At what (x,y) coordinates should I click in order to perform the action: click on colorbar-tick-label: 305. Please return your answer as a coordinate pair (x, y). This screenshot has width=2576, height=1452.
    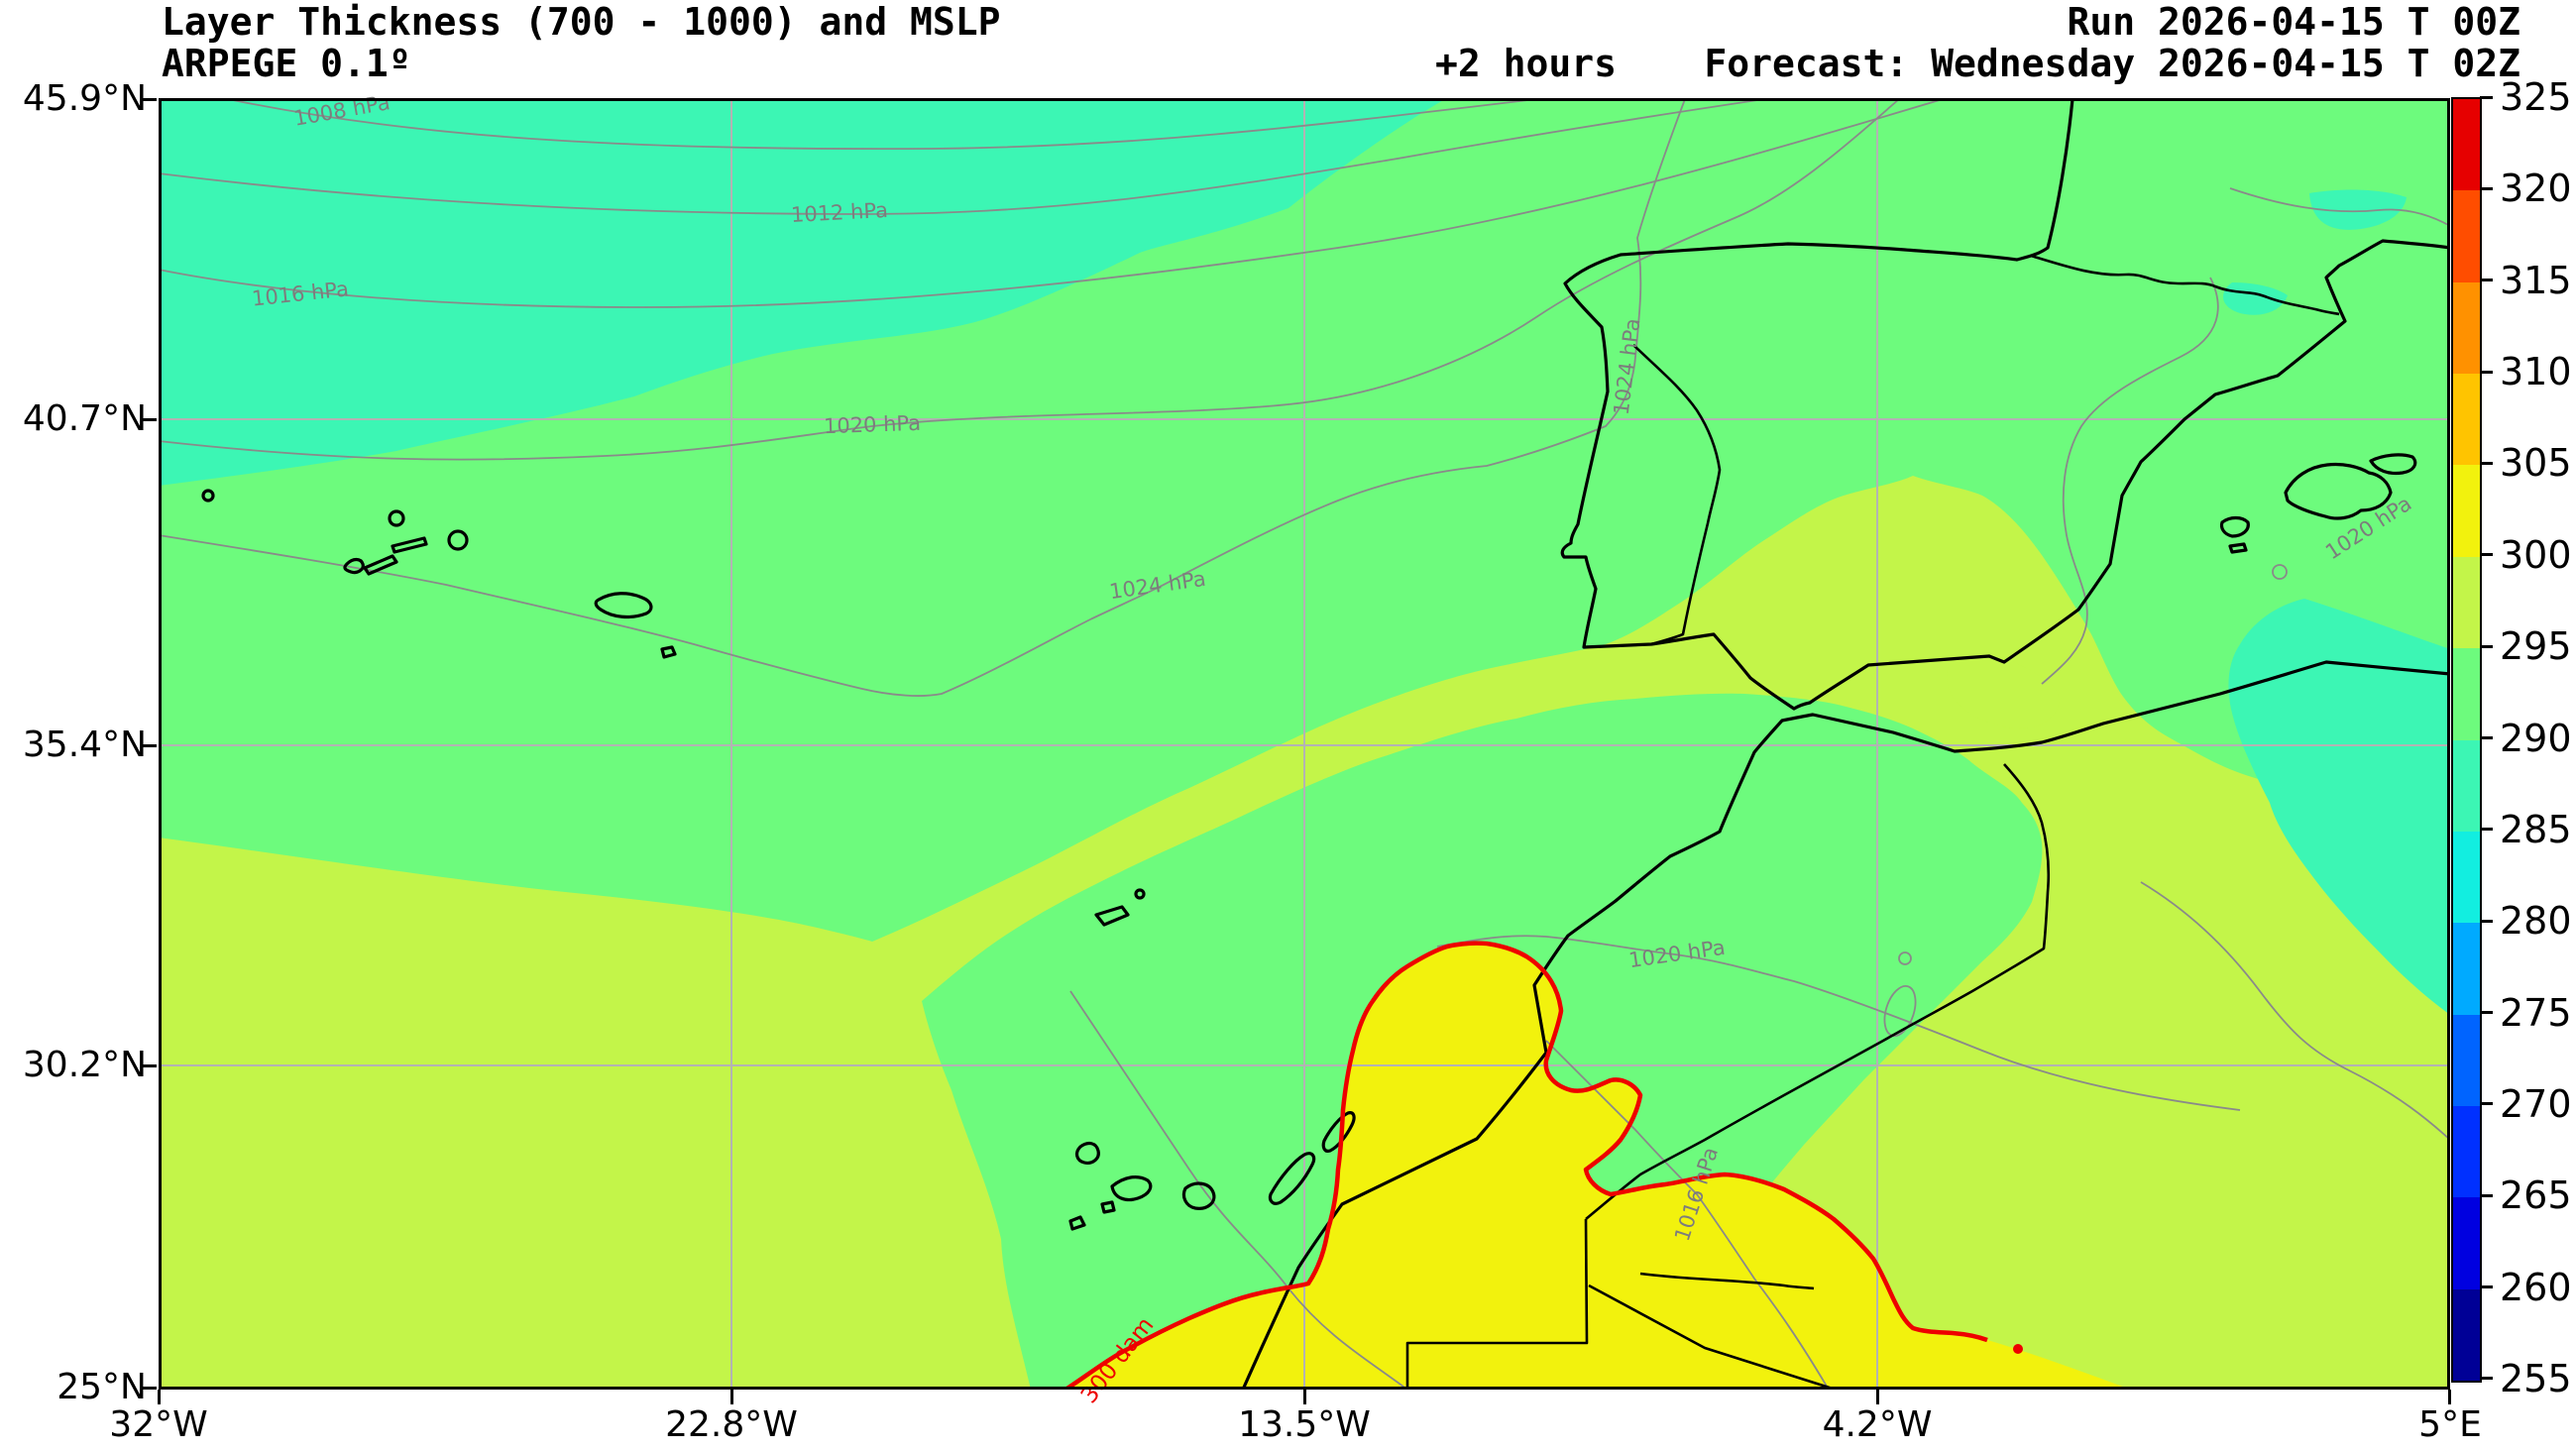
    Looking at the image, I should click on (2536, 463).